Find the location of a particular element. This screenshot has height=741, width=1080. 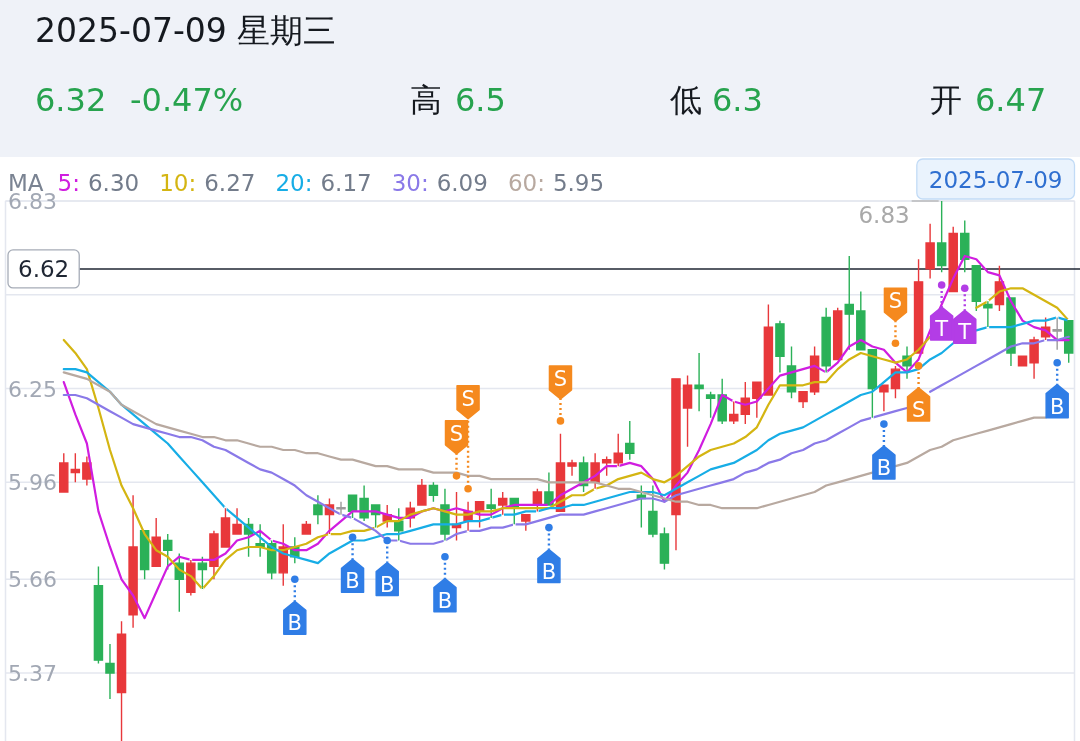

text: 开 is located at coordinates (946, 100).